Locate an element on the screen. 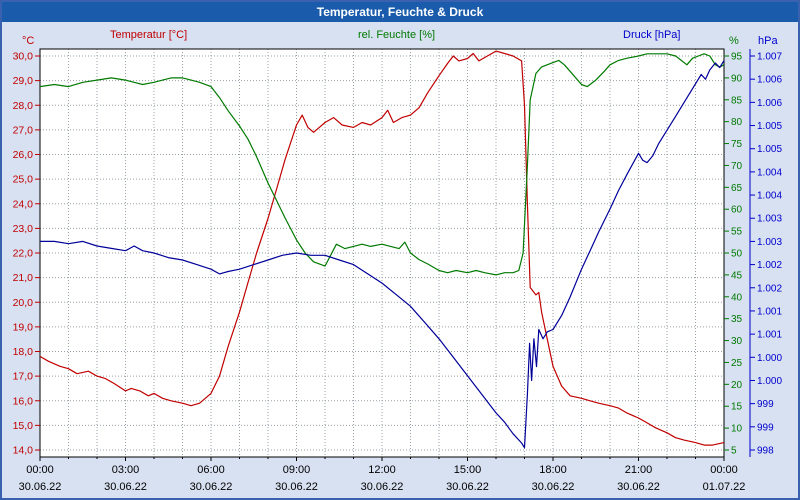 The width and height of the screenshot is (800, 500). svg-text: 45 is located at coordinates (737, 275).